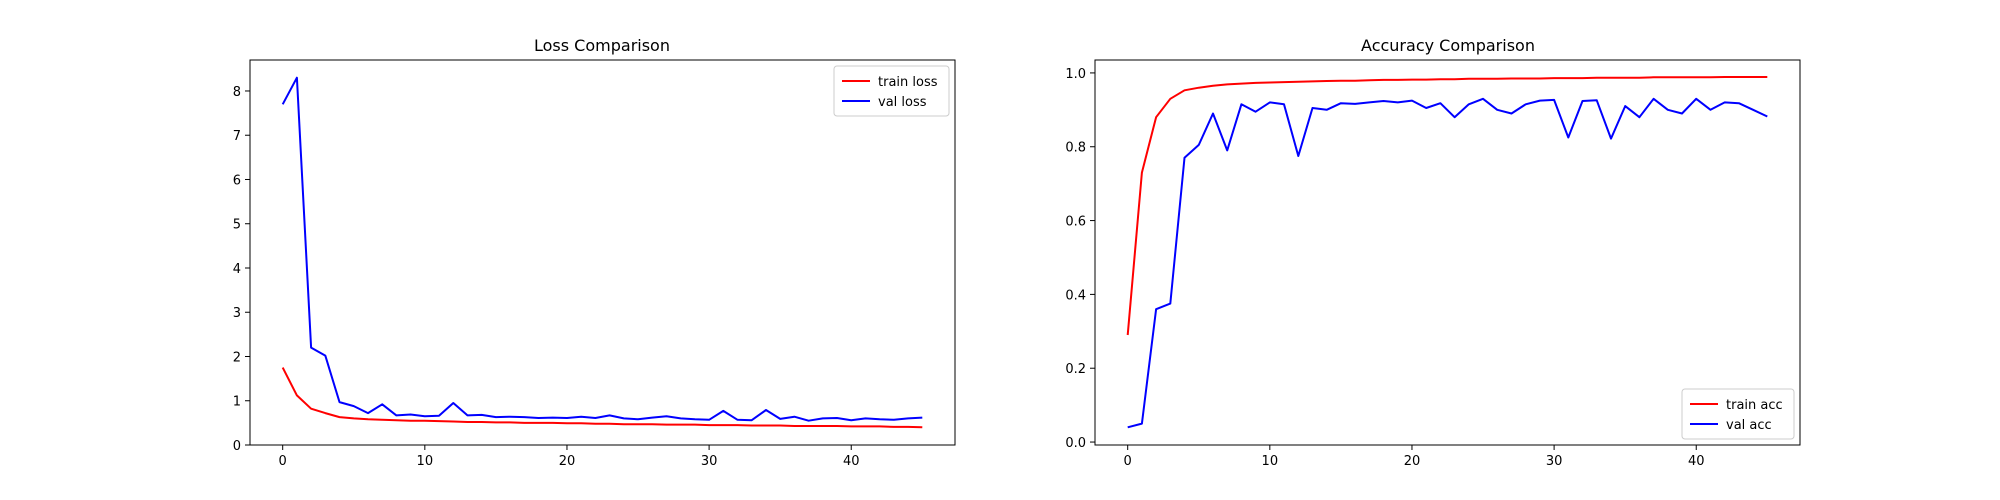  Describe the element at coordinates (237, 92) in the screenshot. I see `loss-chart-y-tick-label: 8` at that location.